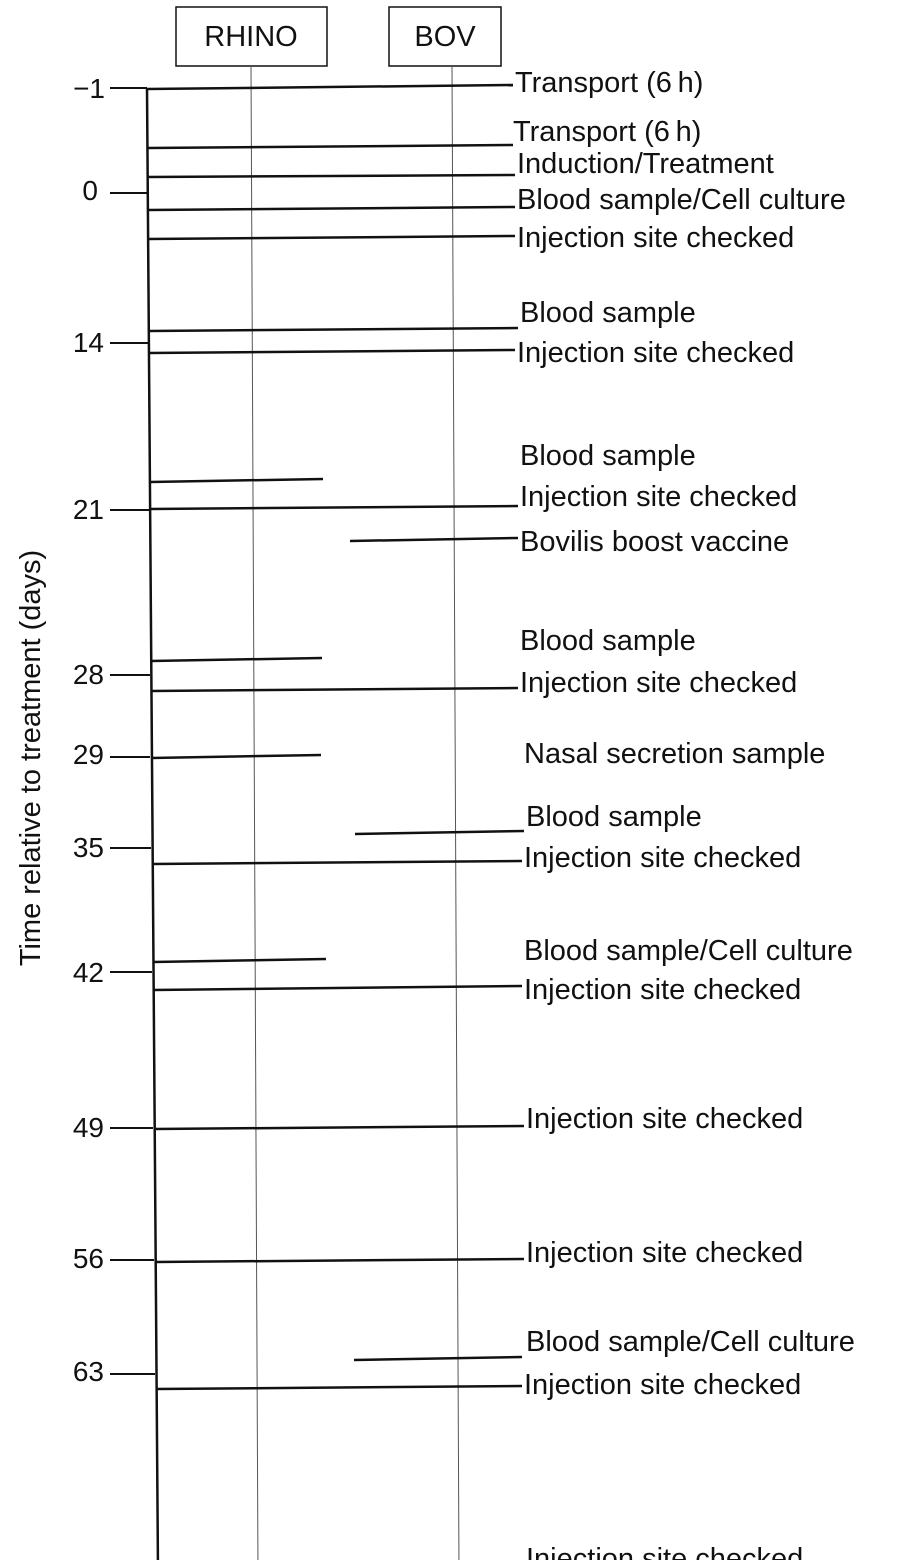  Describe the element at coordinates (114, 816) in the screenshot. I see `day-ticks: −1 0 14 21 28 29 35 42 49 56 63 84` at that location.